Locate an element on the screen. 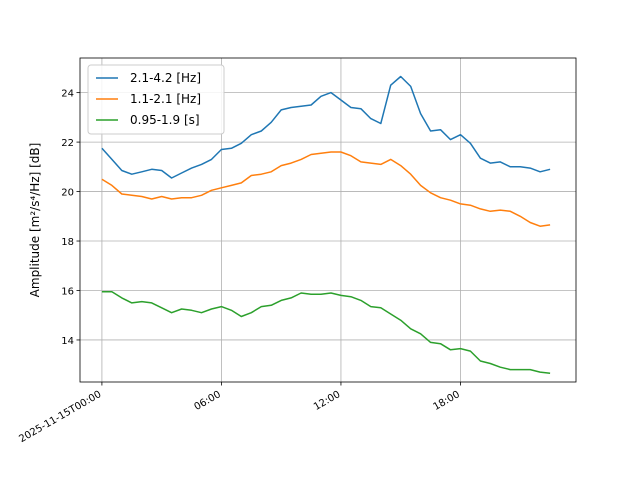 This screenshot has width=640, height=480. legend-entry: 2.1-4.2 [Hz] is located at coordinates (165, 78).